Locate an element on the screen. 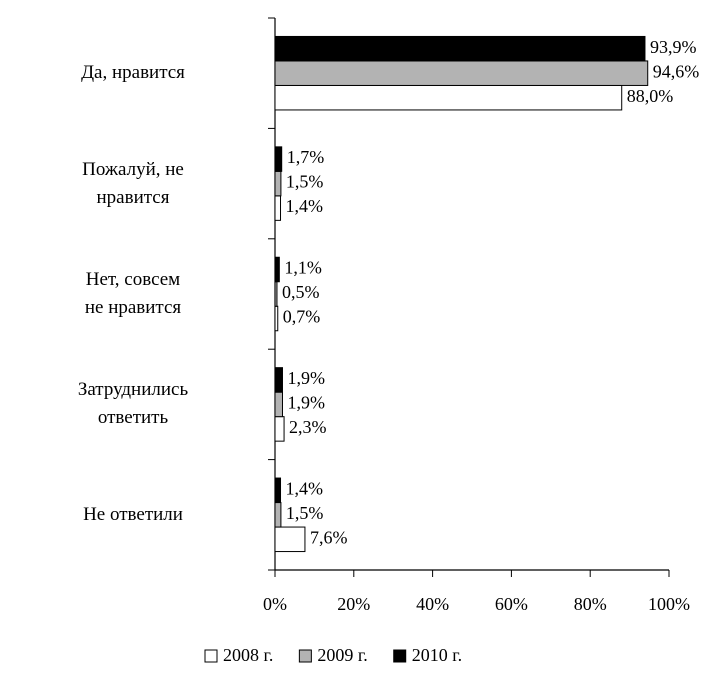 This screenshot has height=688, width=718. value-label: 94,6% is located at coordinates (676, 71).